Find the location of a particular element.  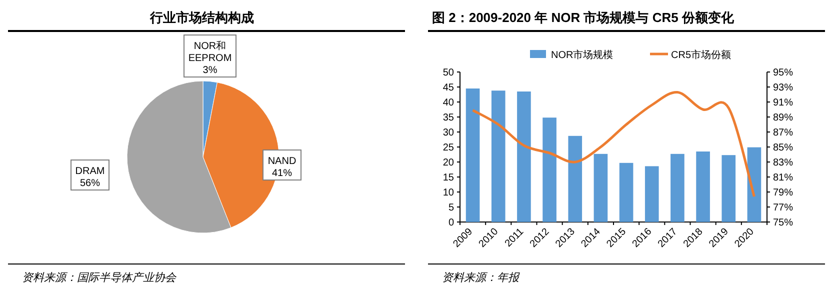

y-tick-label: 10 is located at coordinates (448, 193).